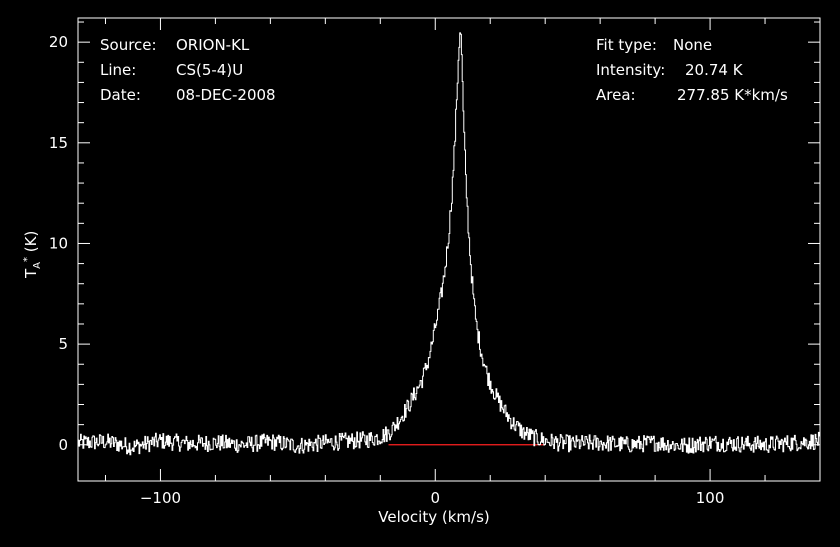 This screenshot has width=840, height=547. I want to click on source-label: Source:, so click(128, 45).